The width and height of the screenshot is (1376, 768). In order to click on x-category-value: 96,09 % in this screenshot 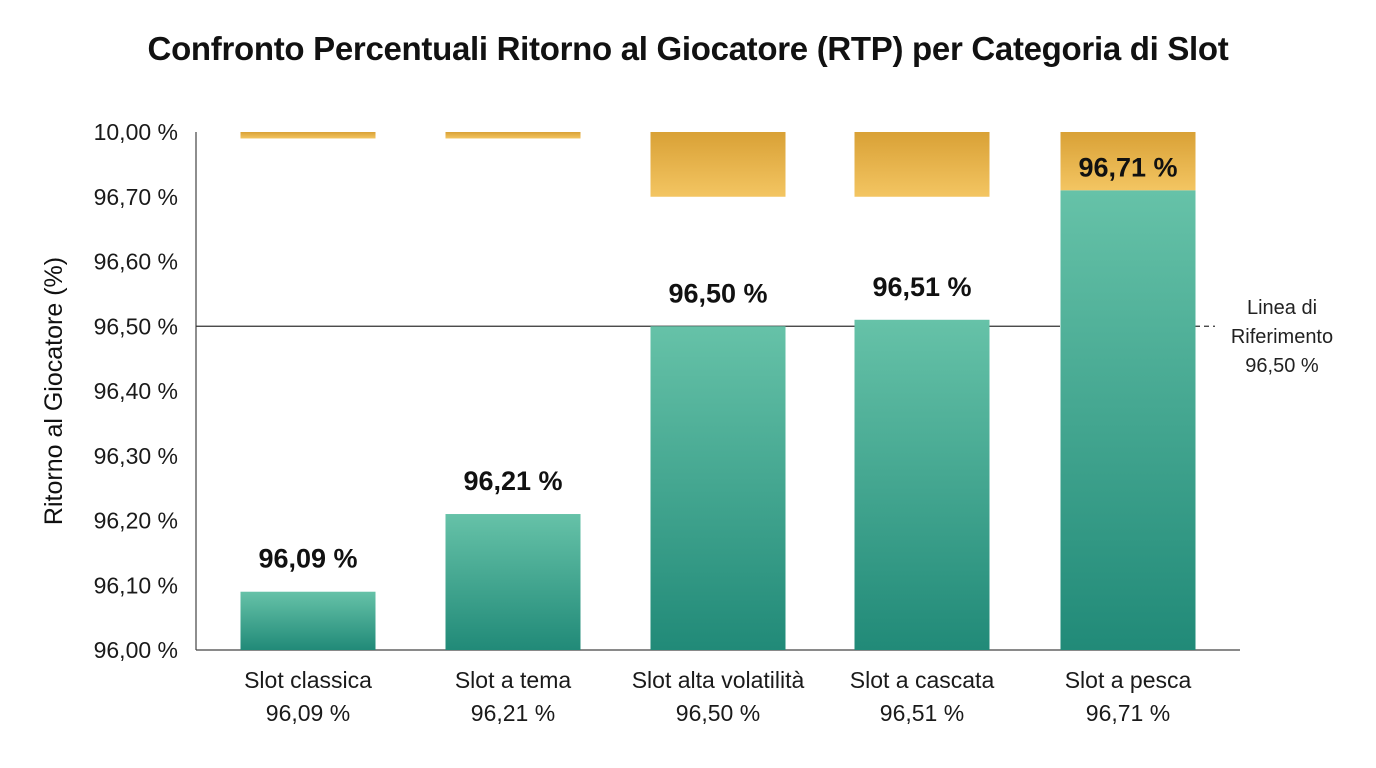, I will do `click(308, 713)`.